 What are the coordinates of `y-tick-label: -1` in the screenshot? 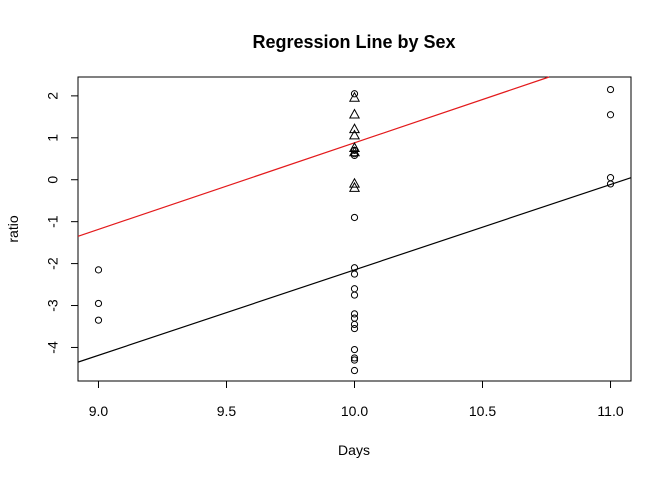 It's located at (53, 221).